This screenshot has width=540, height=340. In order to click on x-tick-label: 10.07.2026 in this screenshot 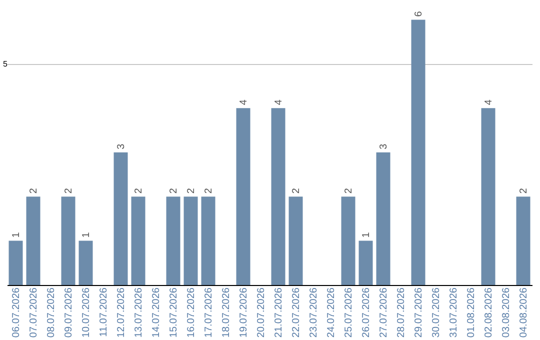, I will do `click(86, 312)`.